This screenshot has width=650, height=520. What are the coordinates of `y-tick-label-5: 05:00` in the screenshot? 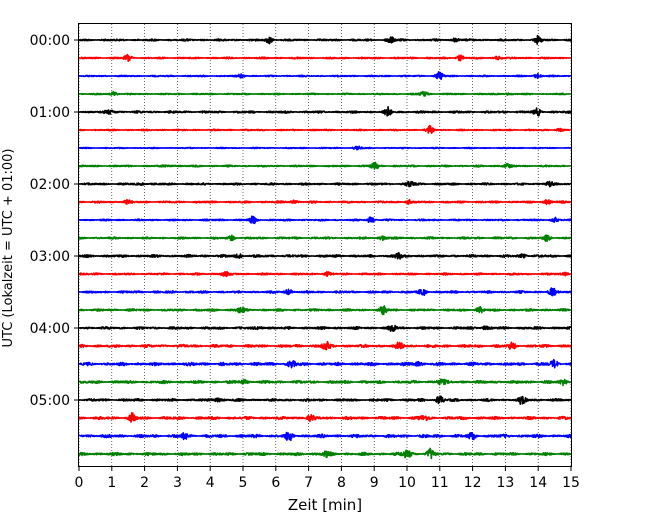 It's located at (50, 401).